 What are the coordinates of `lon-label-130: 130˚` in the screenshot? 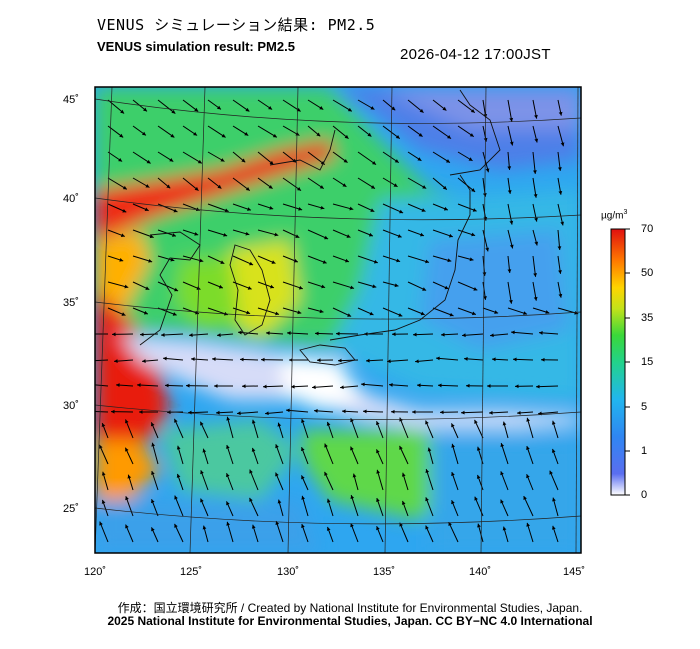 It's located at (288, 572).